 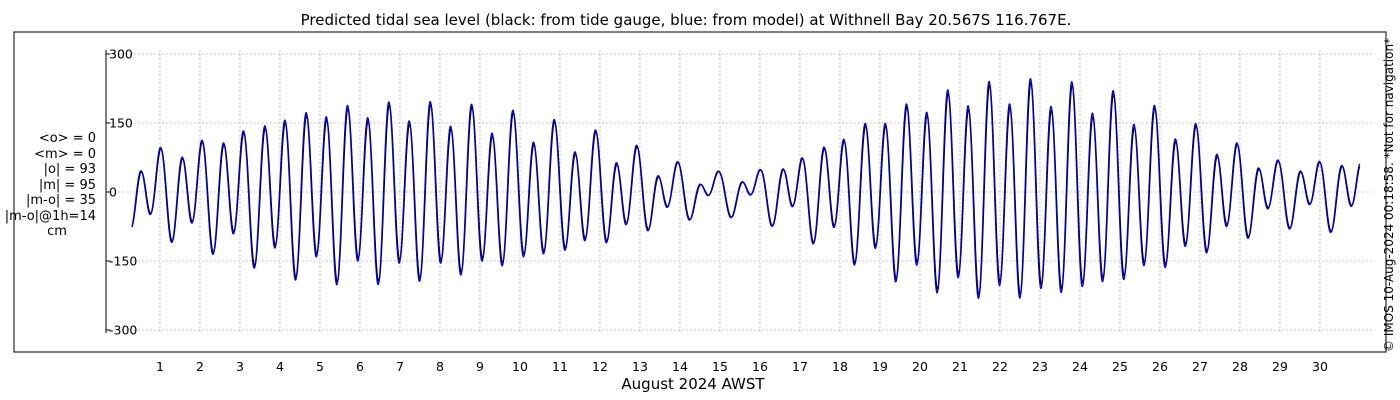 What do you see at coordinates (160, 366) in the screenshot?
I see `x-tick-label: 1` at bounding box center [160, 366].